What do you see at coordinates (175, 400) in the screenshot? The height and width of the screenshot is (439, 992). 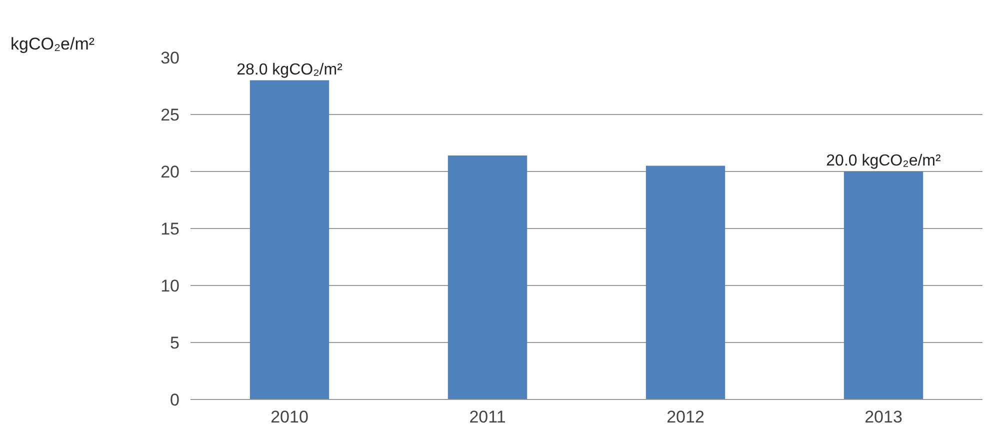 I see `y-tick-label: 0` at bounding box center [175, 400].